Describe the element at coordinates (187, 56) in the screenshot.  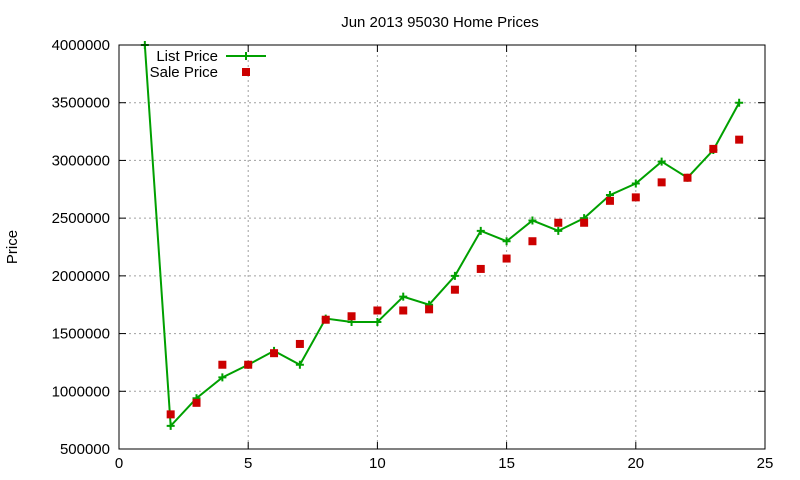
I see `legend-label: List Price` at that location.